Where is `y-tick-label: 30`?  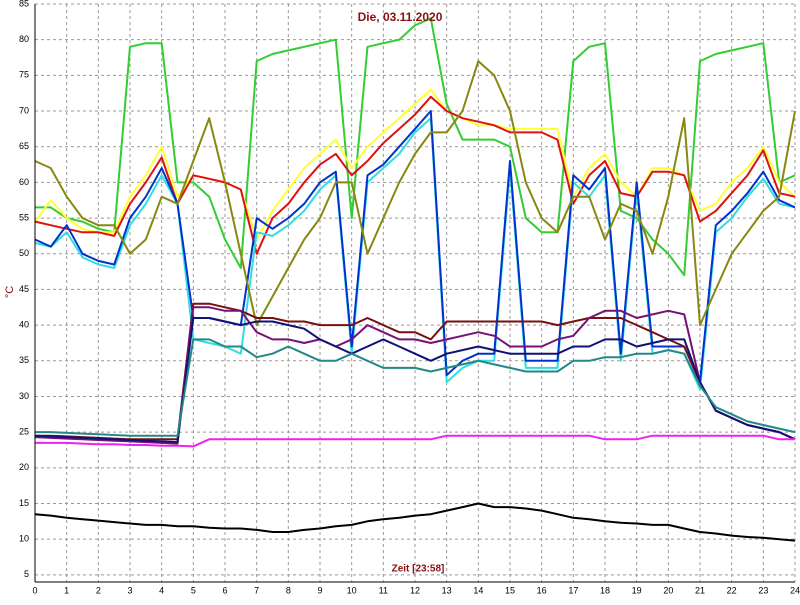 y-tick-label: 30 is located at coordinates (24, 396).